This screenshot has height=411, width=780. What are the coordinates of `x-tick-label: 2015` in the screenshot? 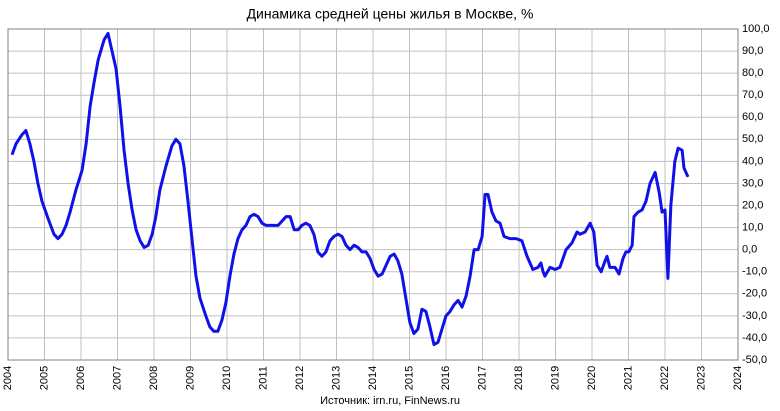 It's located at (409, 378).